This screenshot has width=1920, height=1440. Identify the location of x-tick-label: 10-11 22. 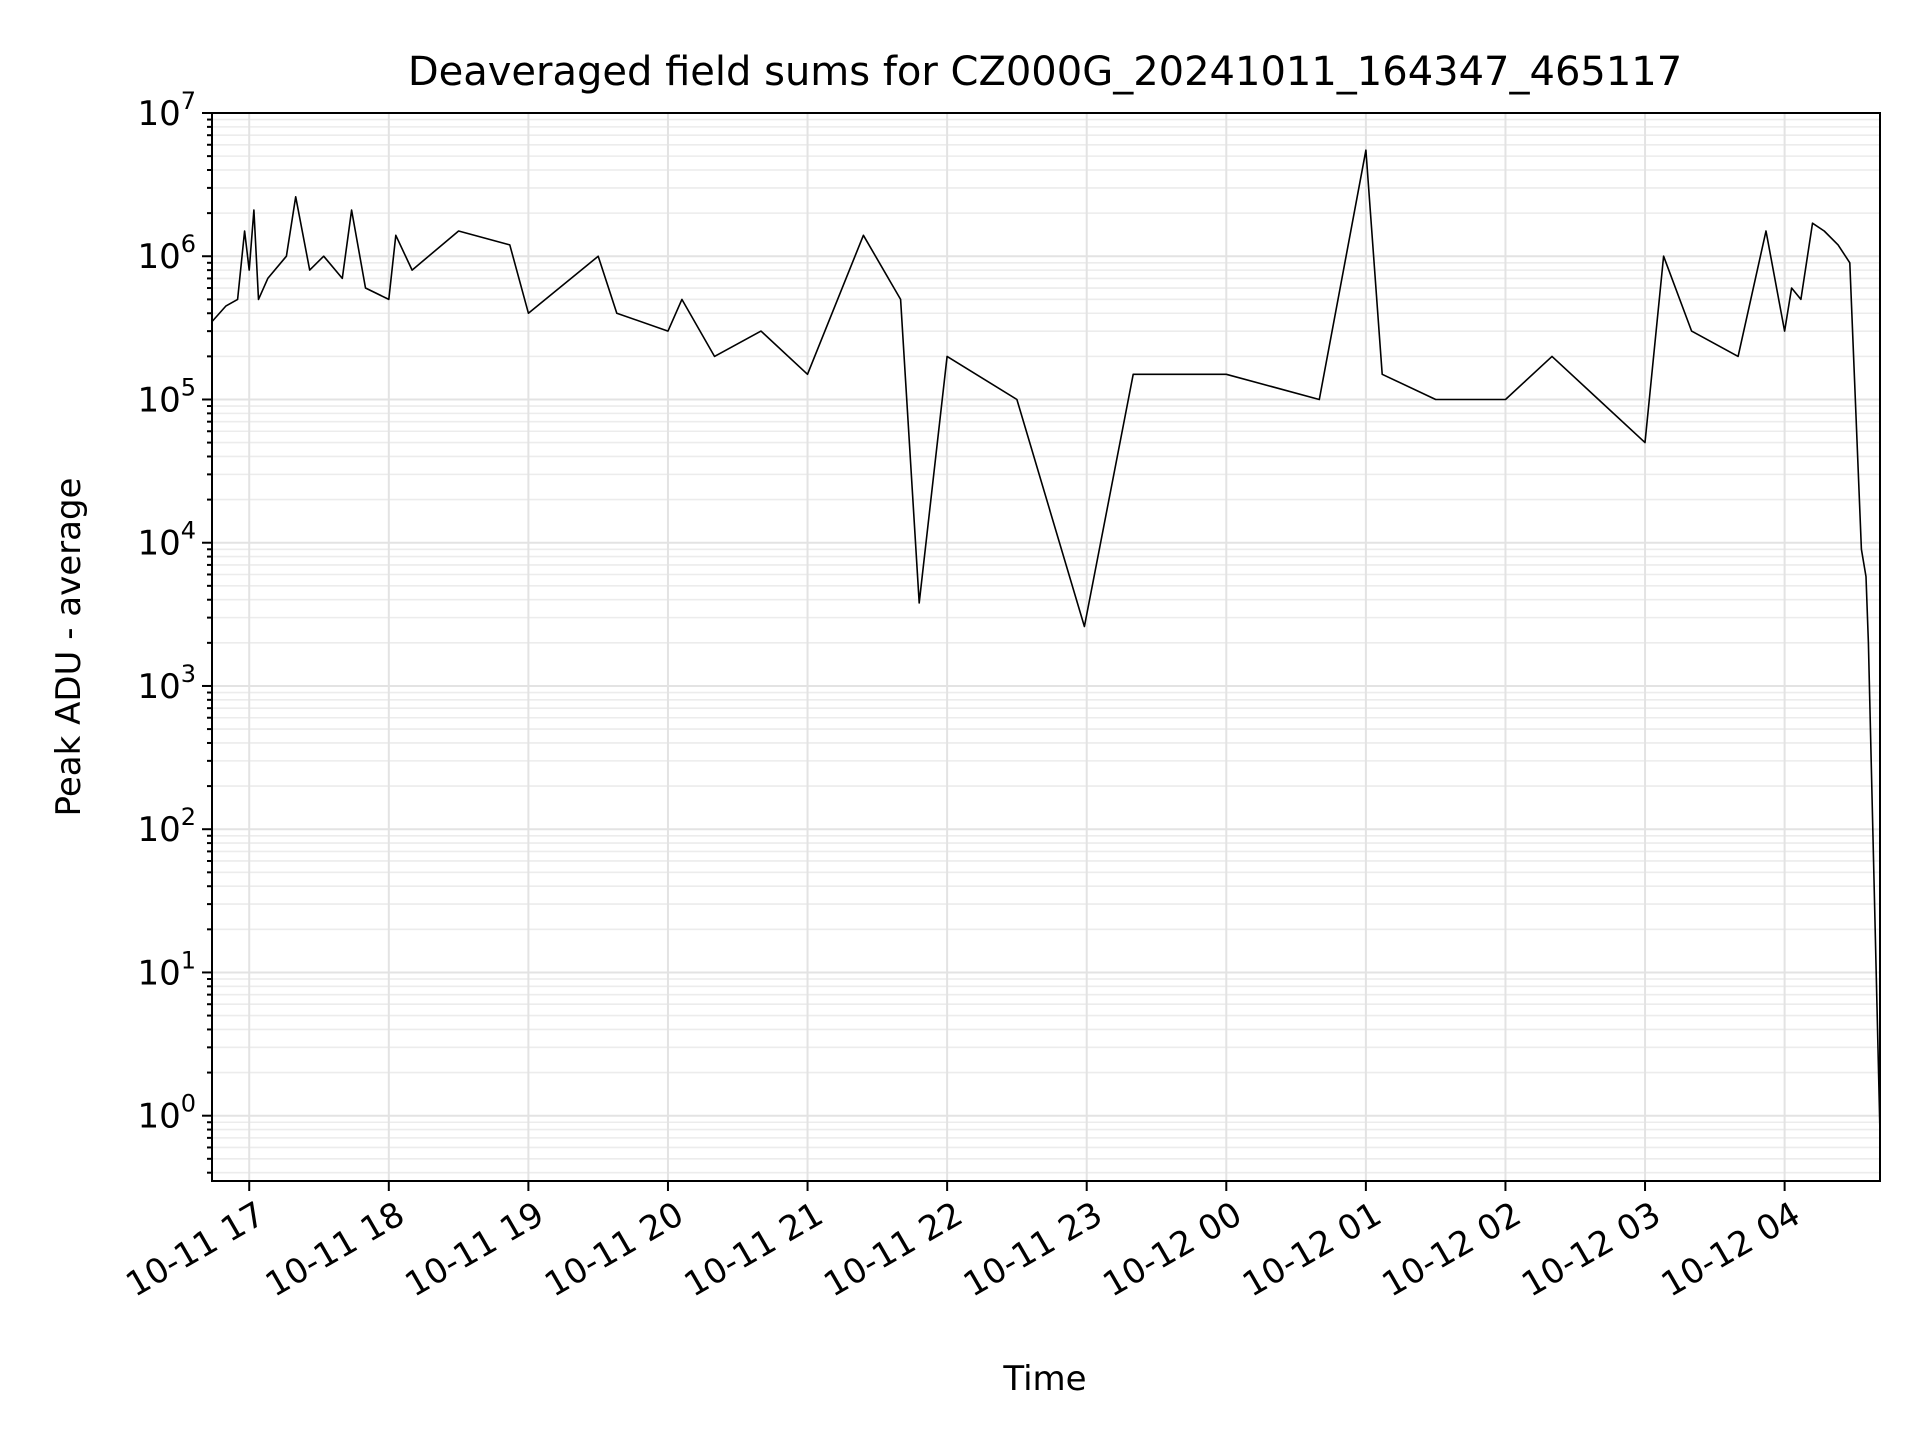
(893, 1249).